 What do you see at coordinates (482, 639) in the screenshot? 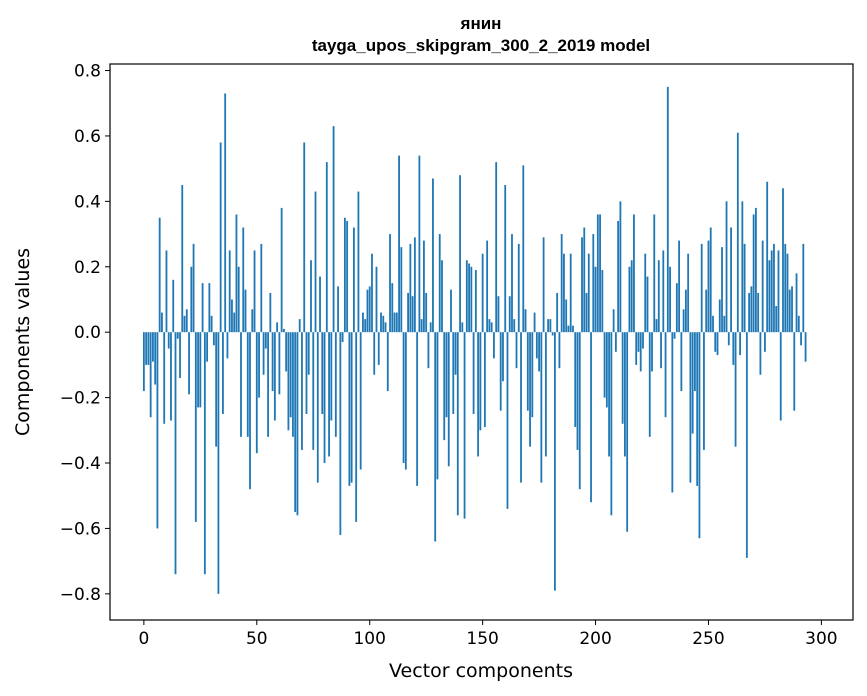
I see `x-tick-label: 150` at bounding box center [482, 639].